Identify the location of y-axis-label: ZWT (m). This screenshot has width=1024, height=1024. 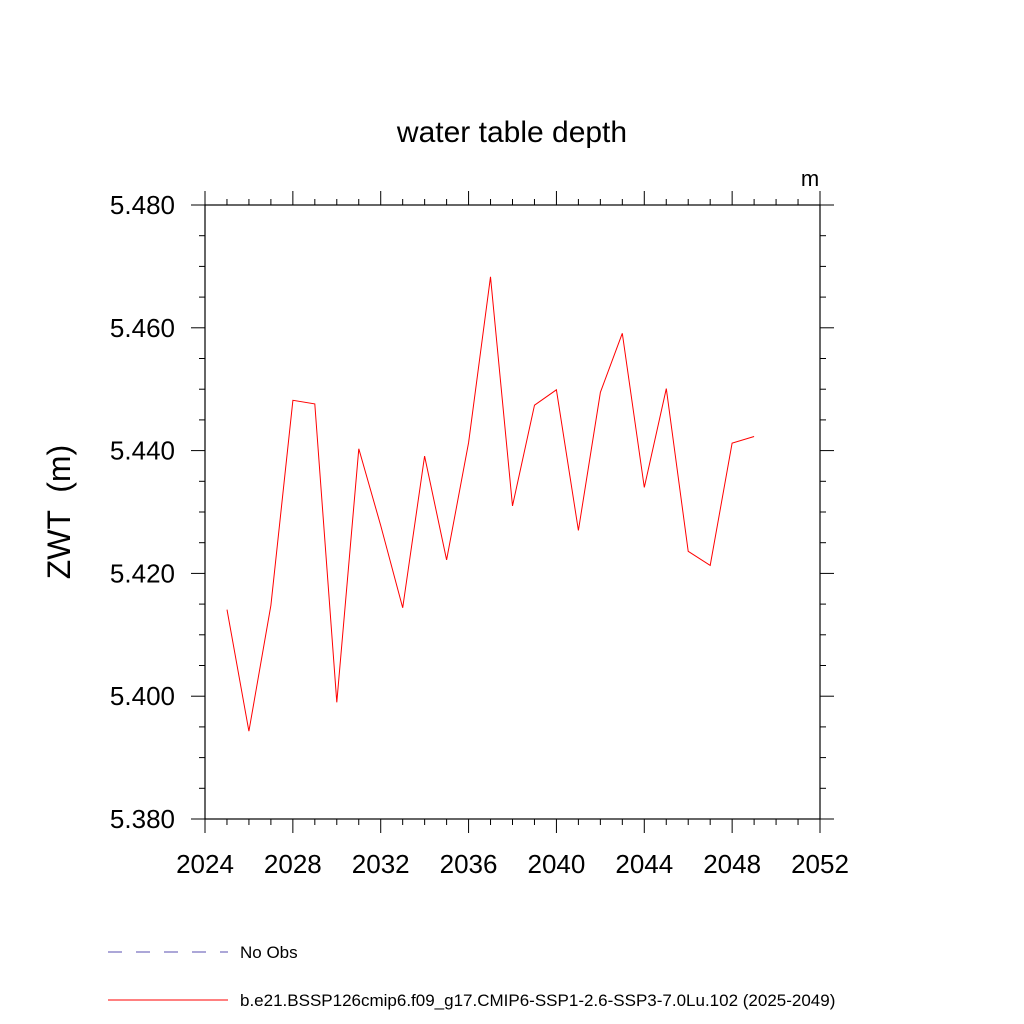
(59, 512).